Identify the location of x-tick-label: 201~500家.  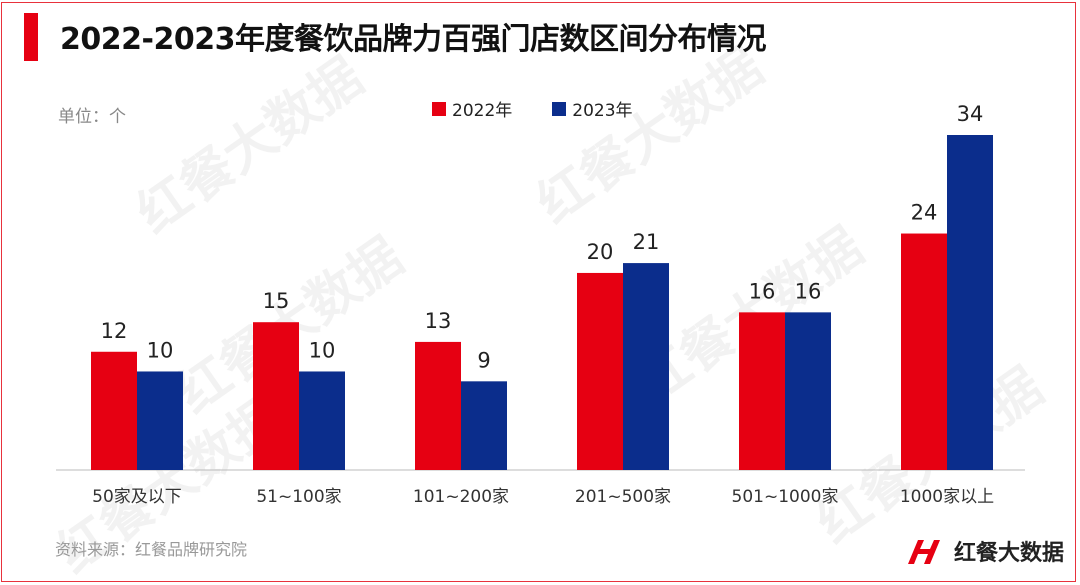
(623, 497).